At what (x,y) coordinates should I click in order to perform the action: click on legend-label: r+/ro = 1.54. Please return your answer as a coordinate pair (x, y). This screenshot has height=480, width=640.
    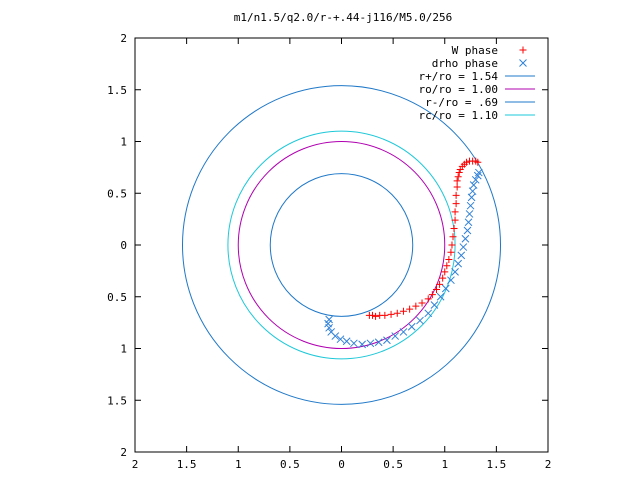
    Looking at the image, I should click on (459, 76).